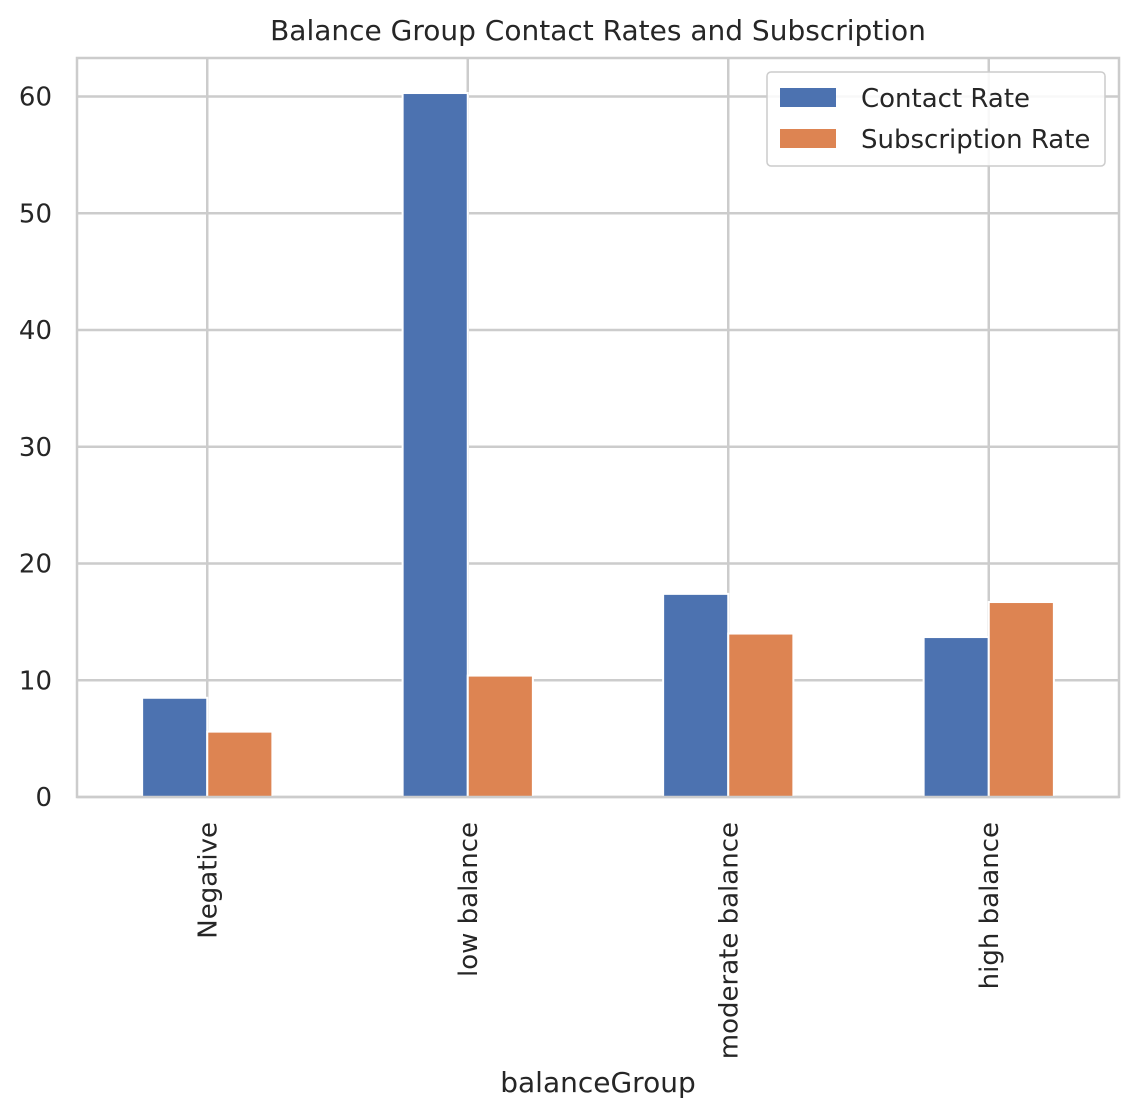 Image resolution: width=1138 pixels, height=1120 pixels. Describe the element at coordinates (500, 736) in the screenshot. I see `bar-subscription-rate-low-balance` at that location.